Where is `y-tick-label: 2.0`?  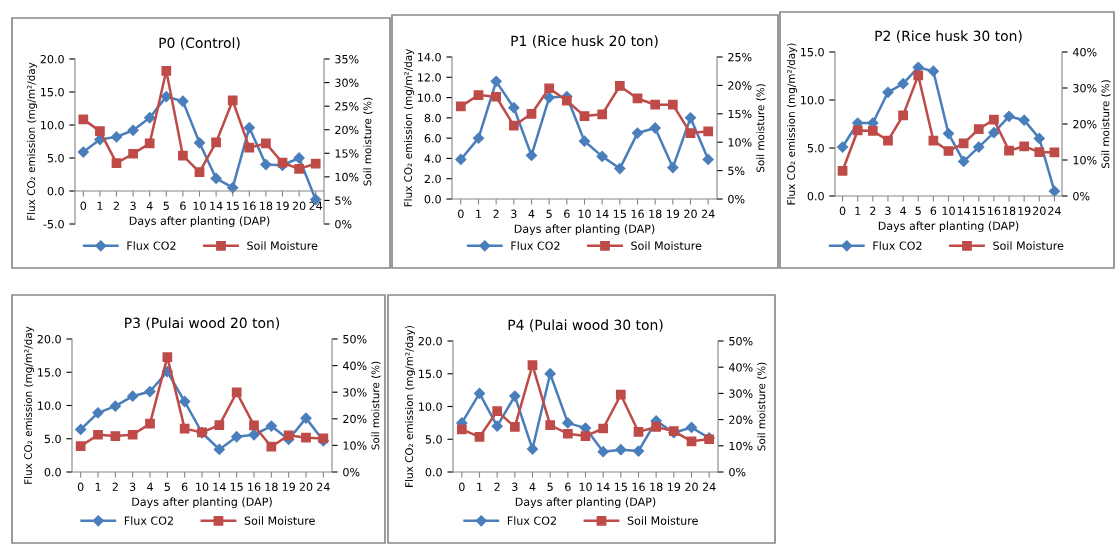 y-tick-label: 2.0 is located at coordinates (432, 179).